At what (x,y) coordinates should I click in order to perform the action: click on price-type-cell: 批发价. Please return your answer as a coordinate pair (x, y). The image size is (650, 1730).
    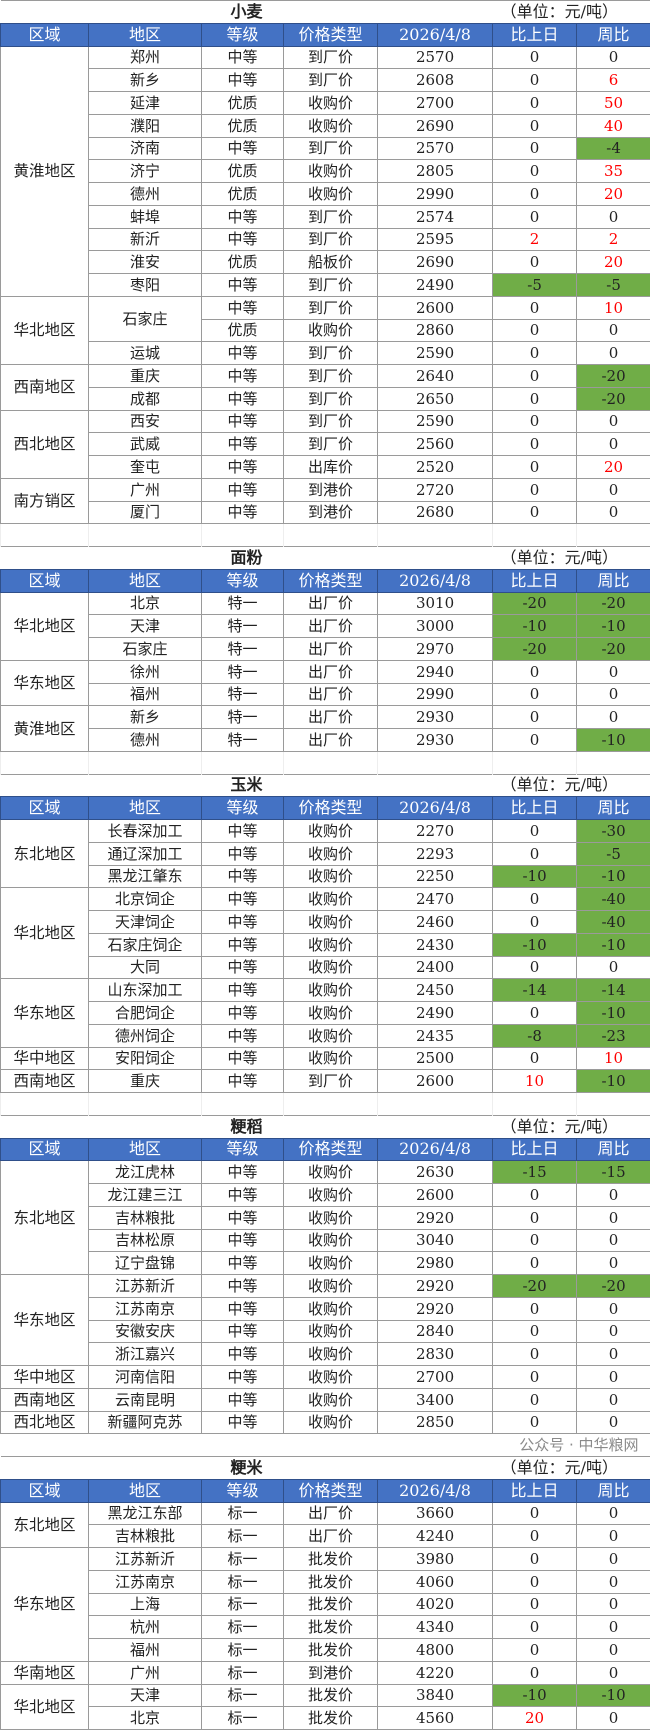
    Looking at the image, I should click on (331, 1627).